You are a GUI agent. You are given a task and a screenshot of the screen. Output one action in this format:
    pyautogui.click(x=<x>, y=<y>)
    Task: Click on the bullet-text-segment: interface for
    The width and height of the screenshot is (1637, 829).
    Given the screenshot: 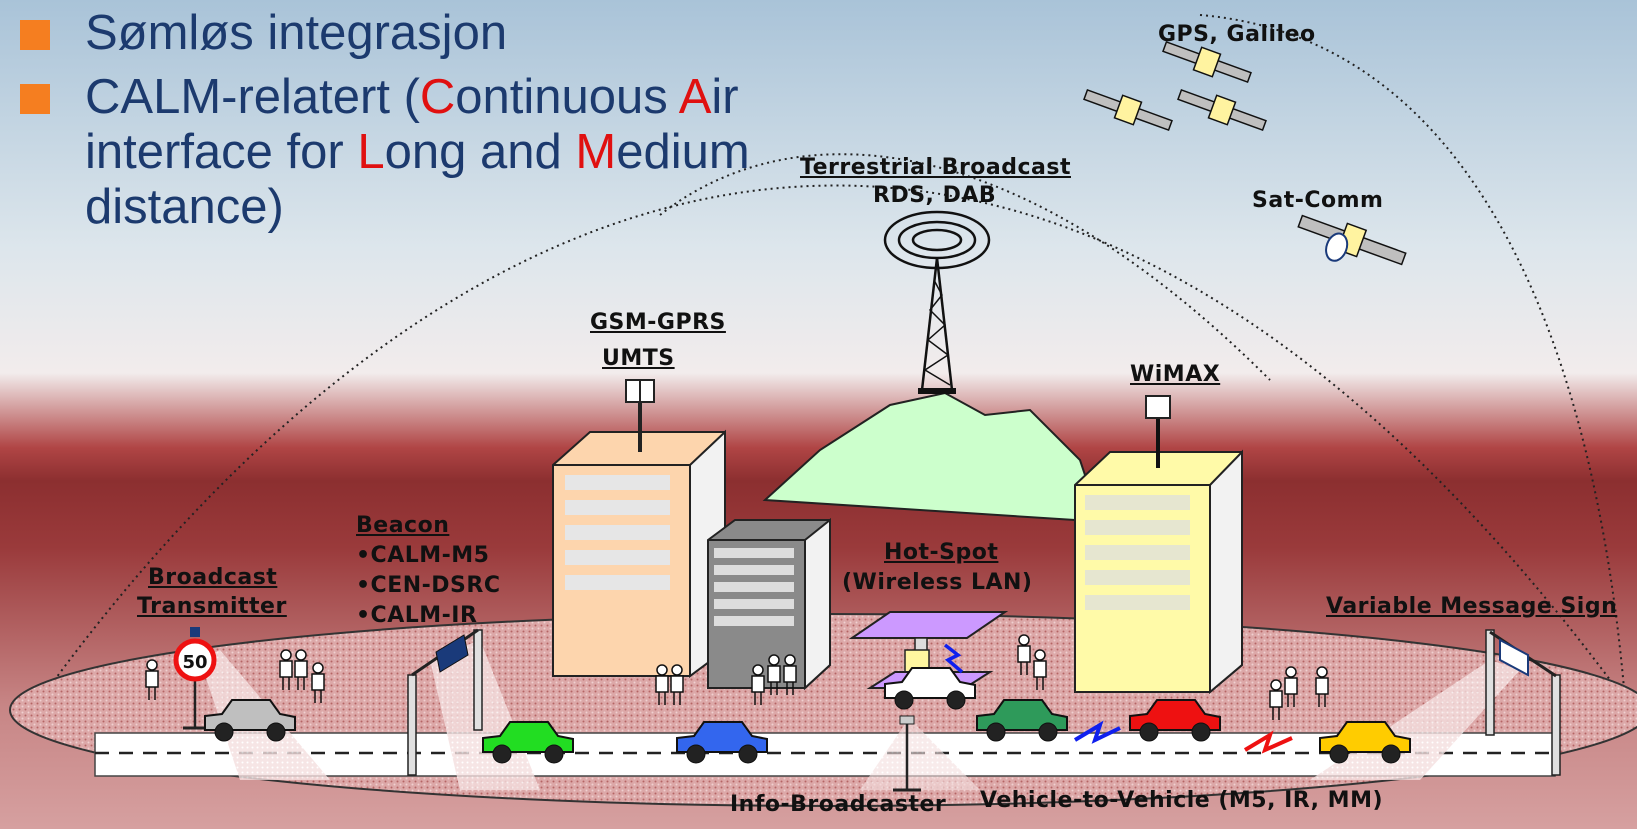 What is the action you would take?
    pyautogui.click(x=221, y=152)
    